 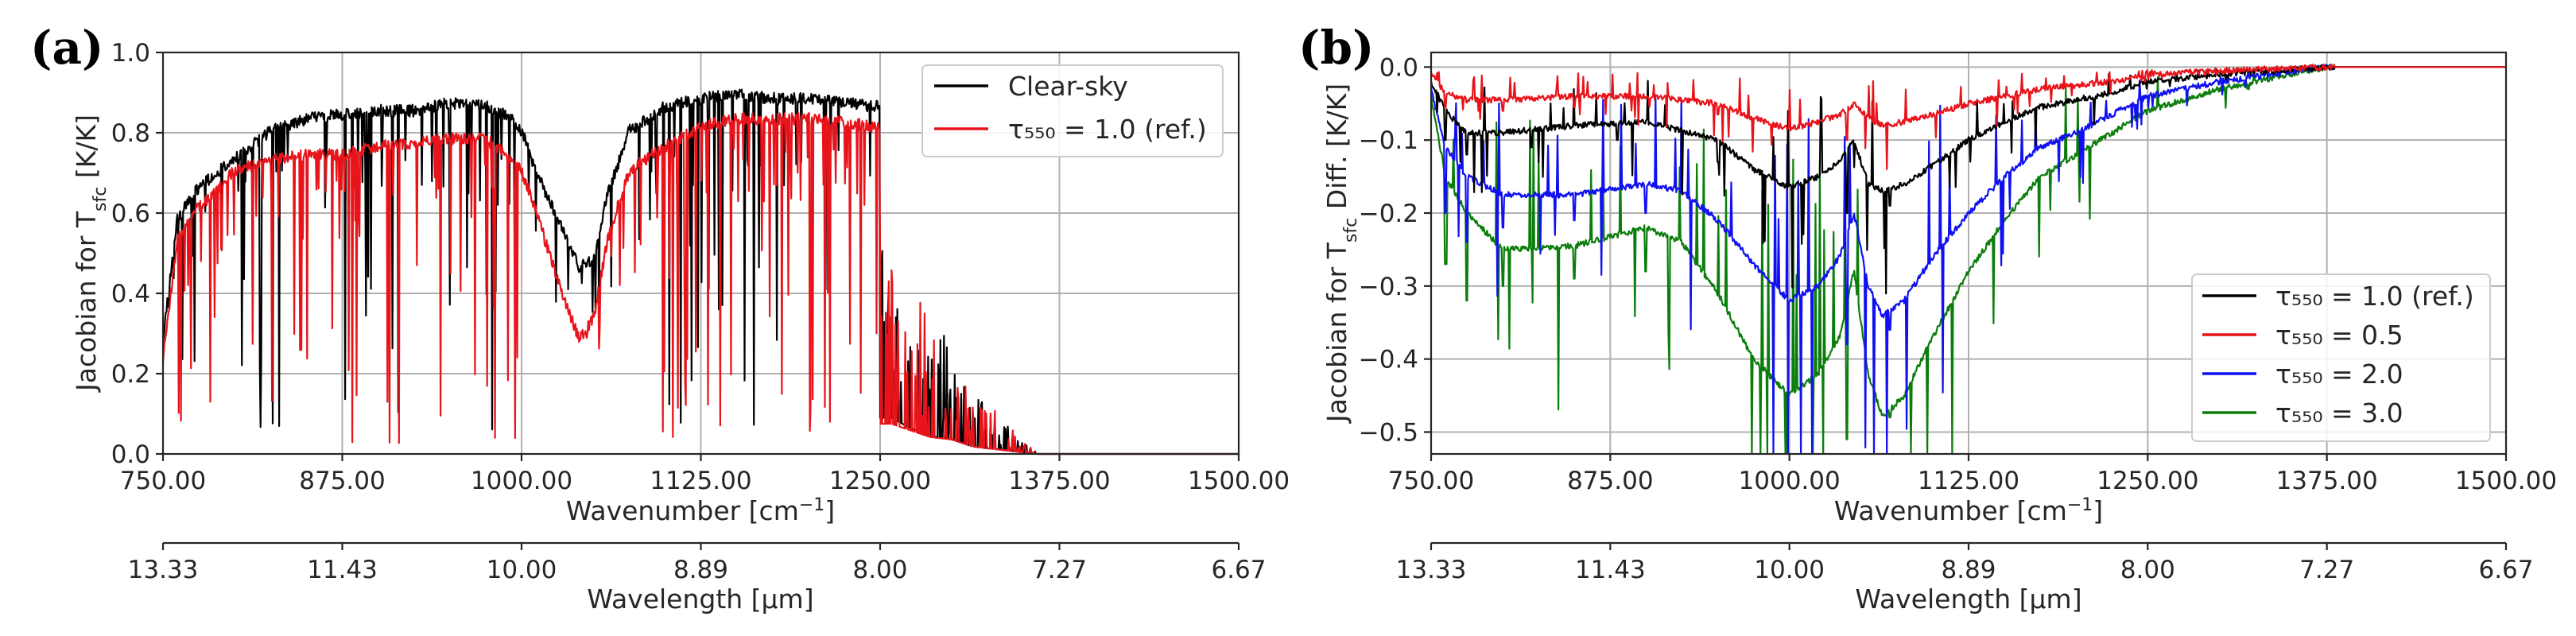 What do you see at coordinates (1336, 48) in the screenshot?
I see `panel-b-letter: (b)` at bounding box center [1336, 48].